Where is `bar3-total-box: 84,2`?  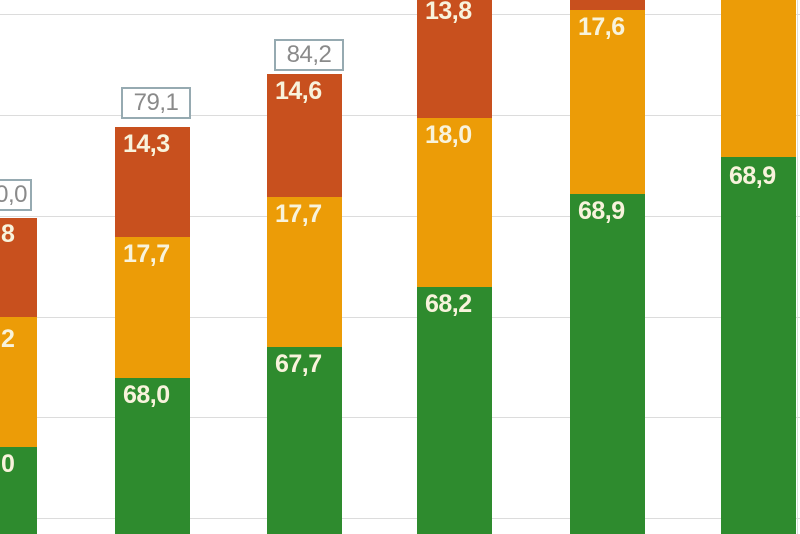 bar3-total-box: 84,2 is located at coordinates (309, 55).